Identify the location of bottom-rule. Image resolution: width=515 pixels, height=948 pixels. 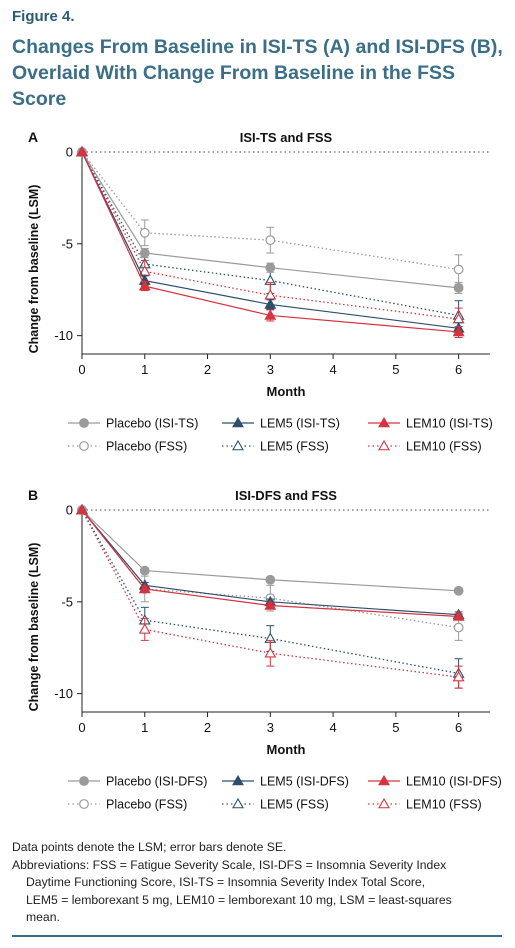
(257, 936).